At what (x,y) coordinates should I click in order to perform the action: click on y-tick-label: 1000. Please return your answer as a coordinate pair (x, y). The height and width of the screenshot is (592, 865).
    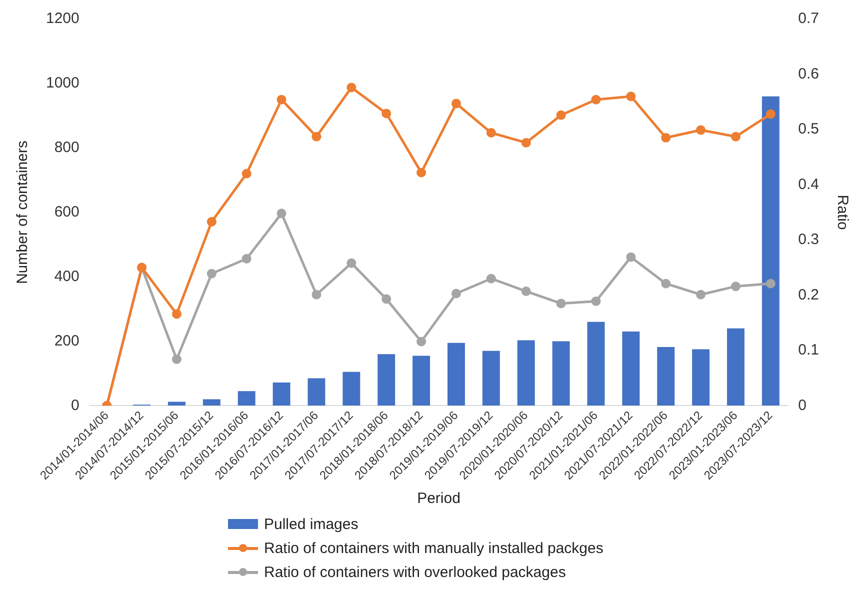
    Looking at the image, I should click on (63, 83).